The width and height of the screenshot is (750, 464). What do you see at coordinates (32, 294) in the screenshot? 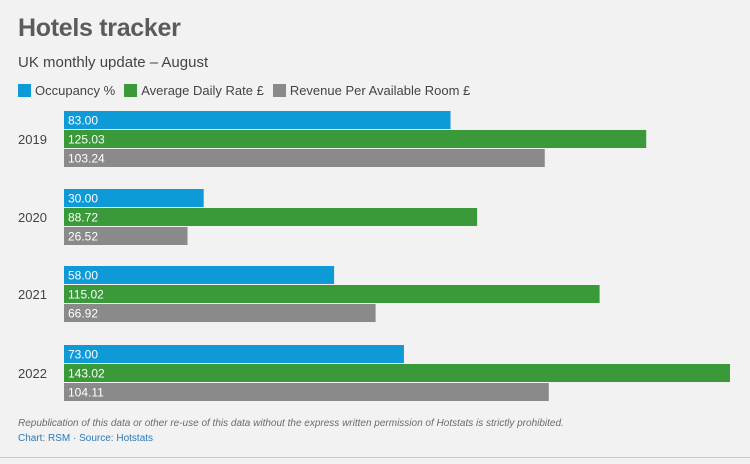
I see `category-label-2021: 2021` at bounding box center [32, 294].